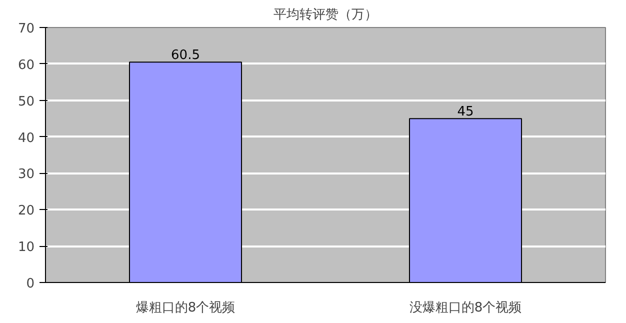 The width and height of the screenshot is (626, 323). What do you see at coordinates (185, 56) in the screenshot?
I see `data-label: 60.5` at bounding box center [185, 56].